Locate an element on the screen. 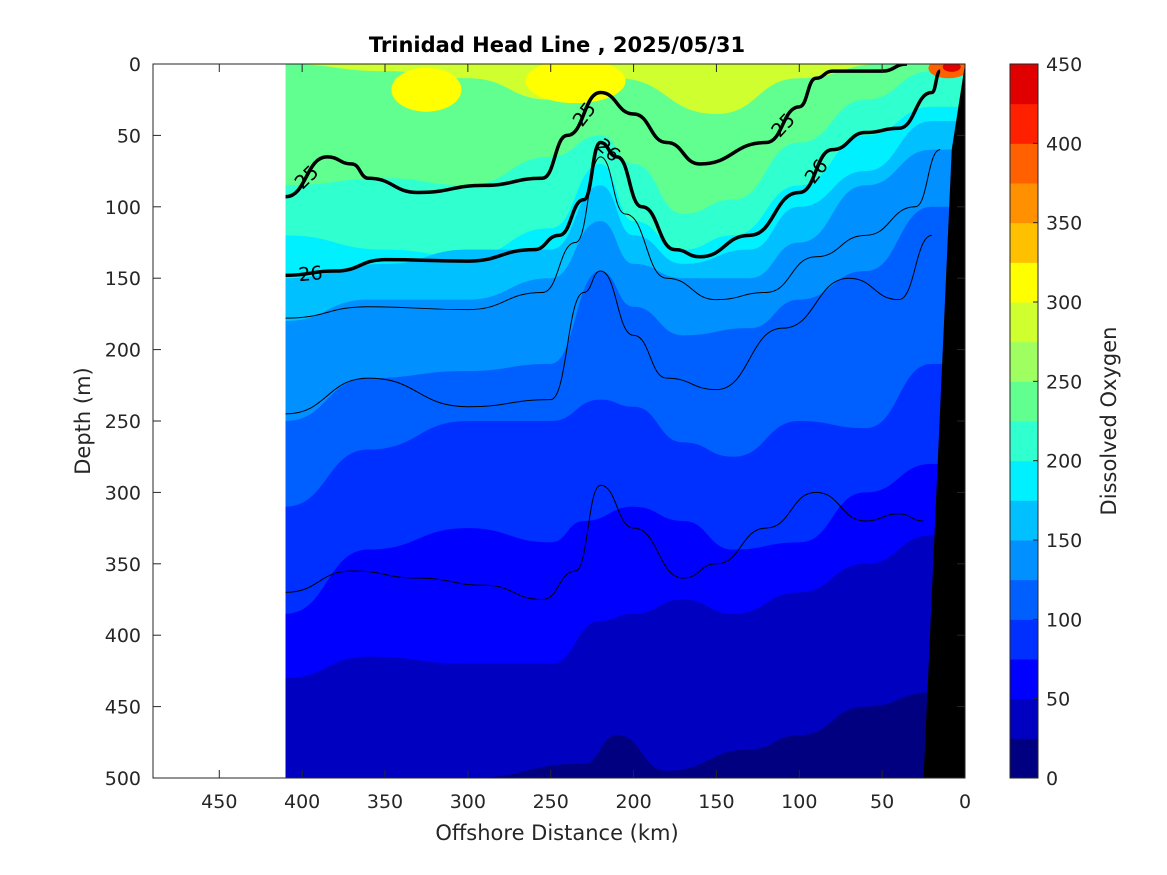 The width and height of the screenshot is (1167, 875). x-tick-label: 50 is located at coordinates (882, 802).